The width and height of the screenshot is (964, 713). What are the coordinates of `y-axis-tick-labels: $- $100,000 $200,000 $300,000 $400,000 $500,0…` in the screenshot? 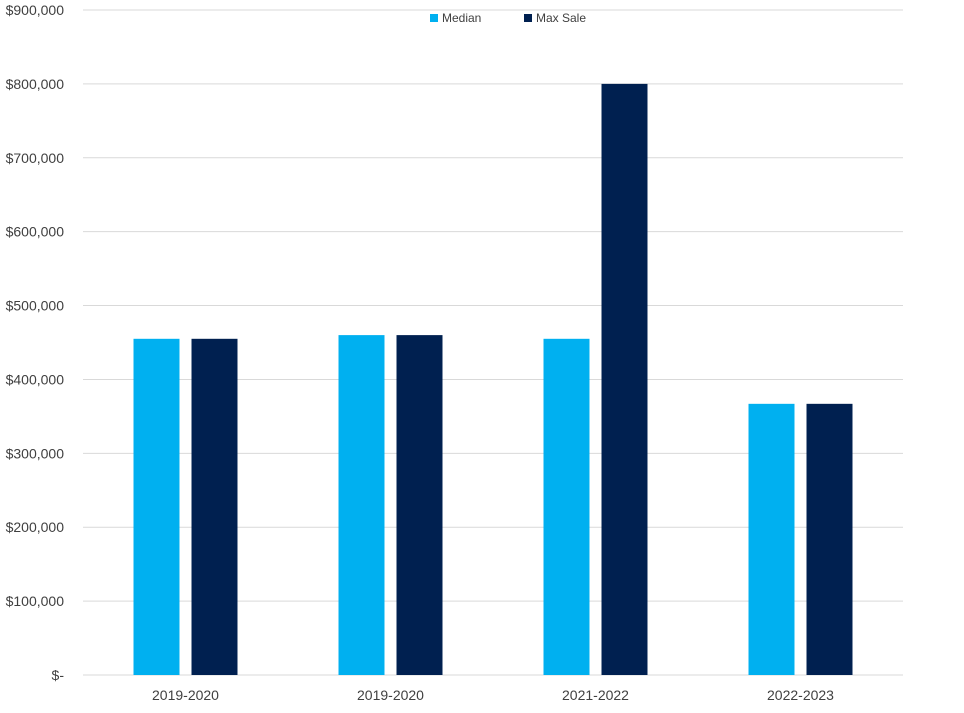 It's located at (35, 342).